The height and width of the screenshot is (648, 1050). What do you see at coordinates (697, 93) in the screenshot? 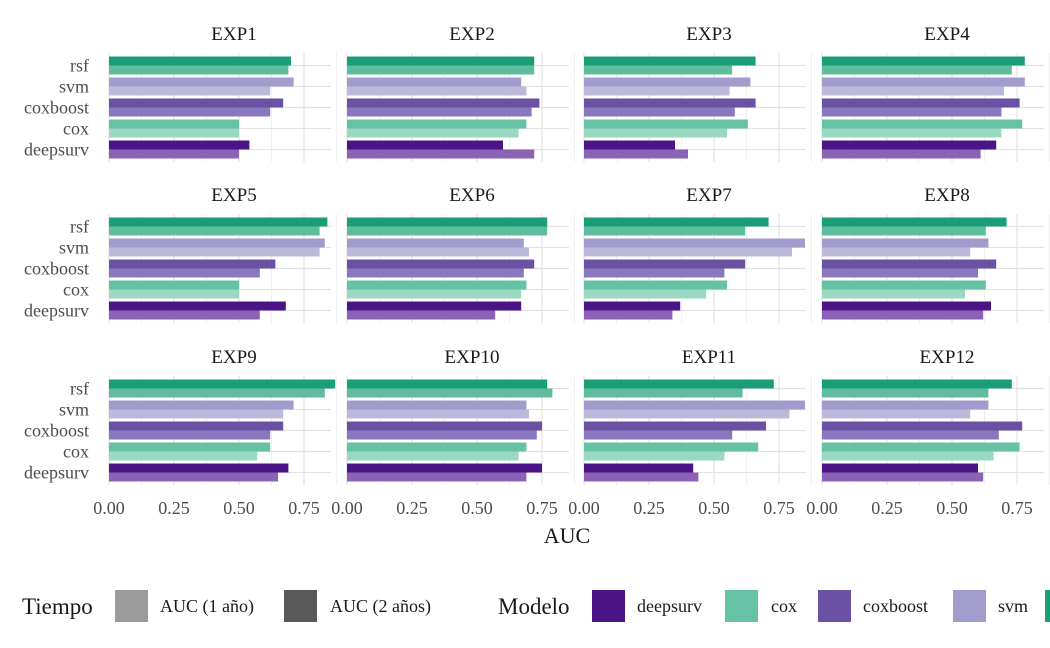
I see `facet-exp3: EXP3` at bounding box center [697, 93].